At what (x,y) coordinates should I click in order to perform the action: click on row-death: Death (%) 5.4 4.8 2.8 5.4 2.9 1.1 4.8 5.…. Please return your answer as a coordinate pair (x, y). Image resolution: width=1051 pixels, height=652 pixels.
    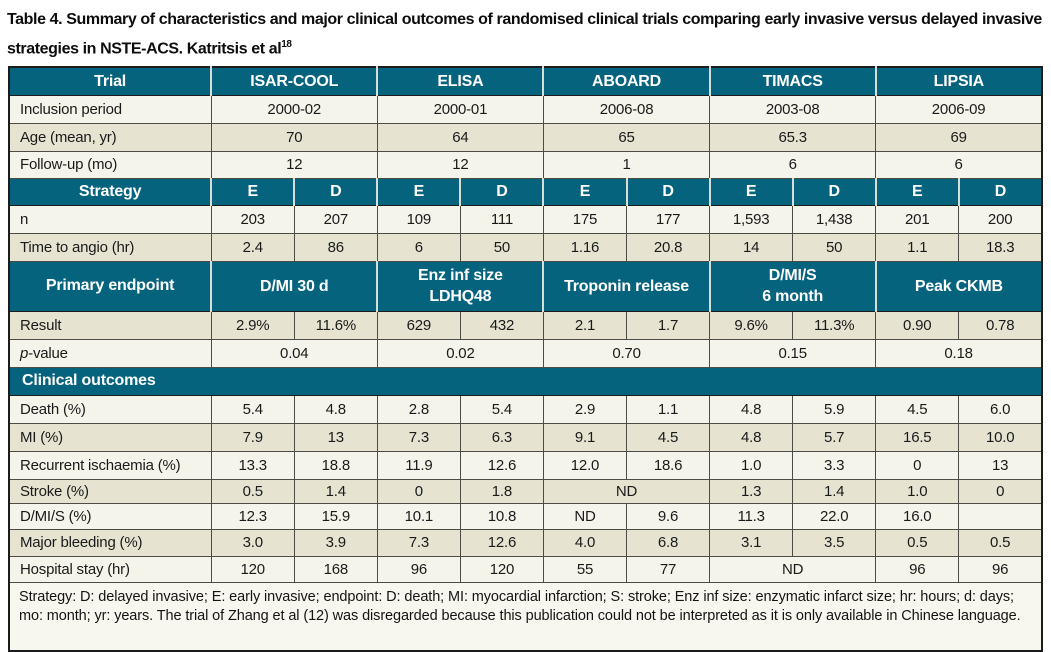
    Looking at the image, I should click on (525, 409).